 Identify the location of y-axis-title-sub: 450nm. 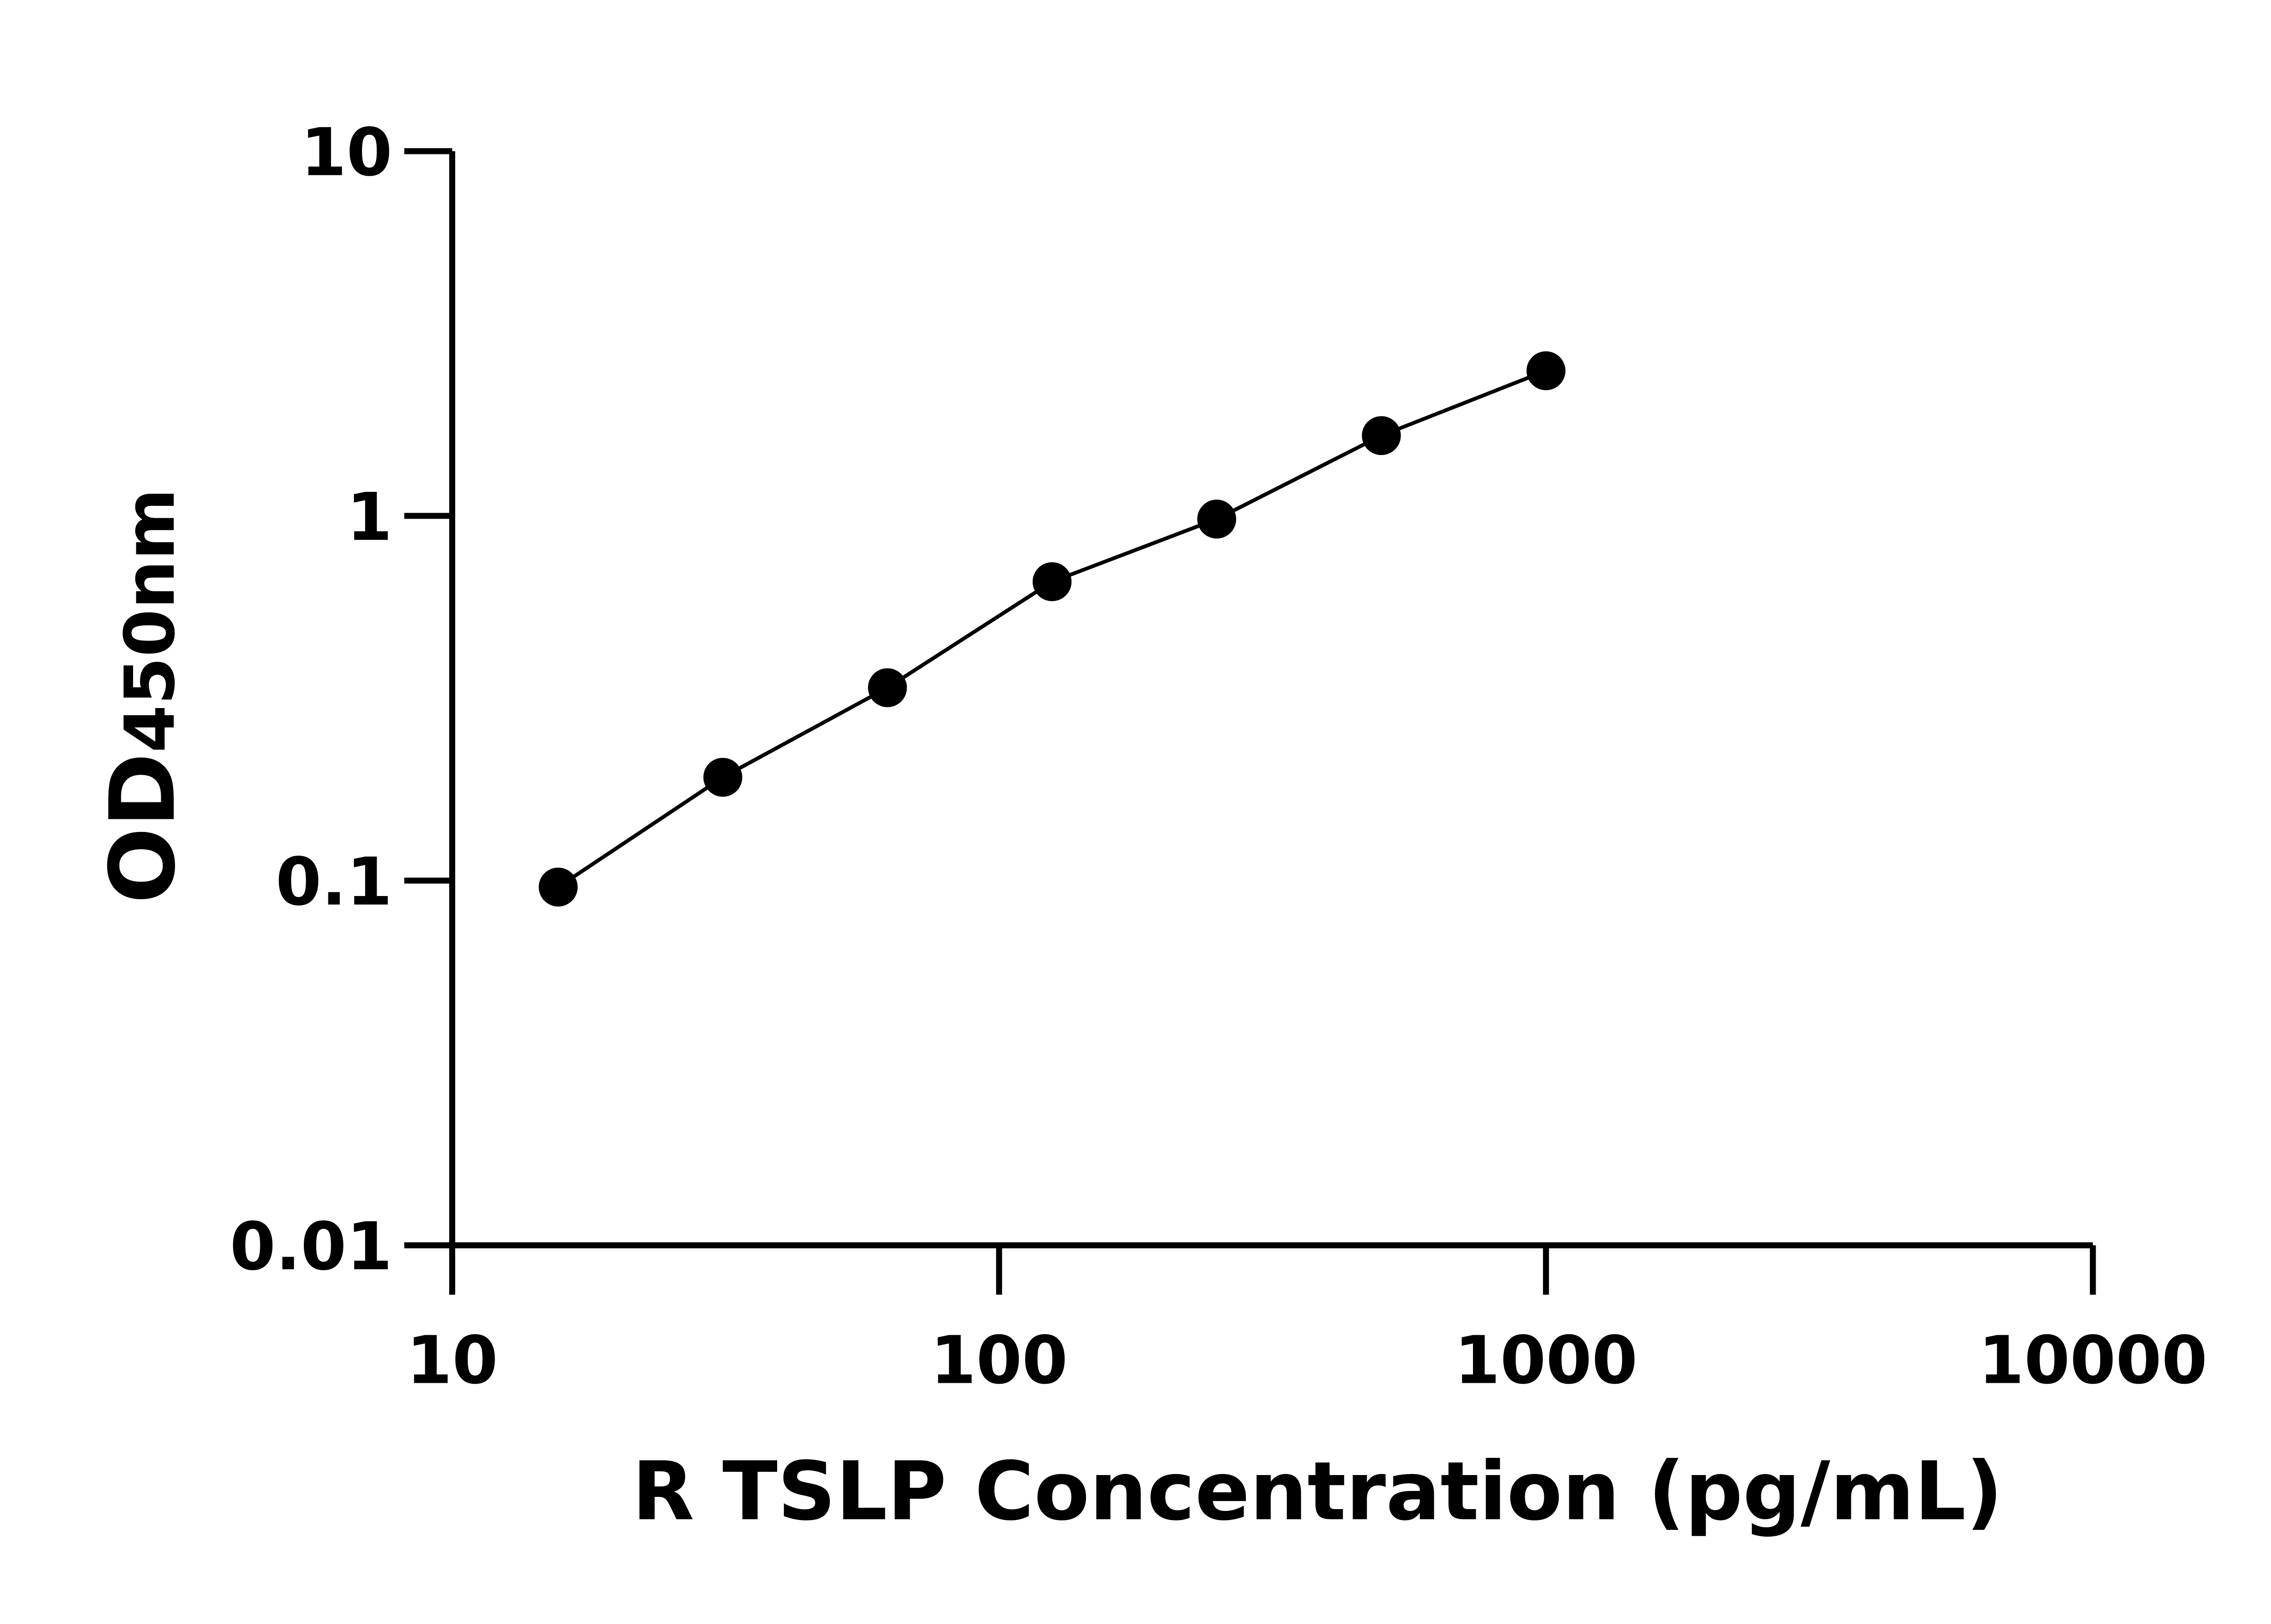
(150, 620).